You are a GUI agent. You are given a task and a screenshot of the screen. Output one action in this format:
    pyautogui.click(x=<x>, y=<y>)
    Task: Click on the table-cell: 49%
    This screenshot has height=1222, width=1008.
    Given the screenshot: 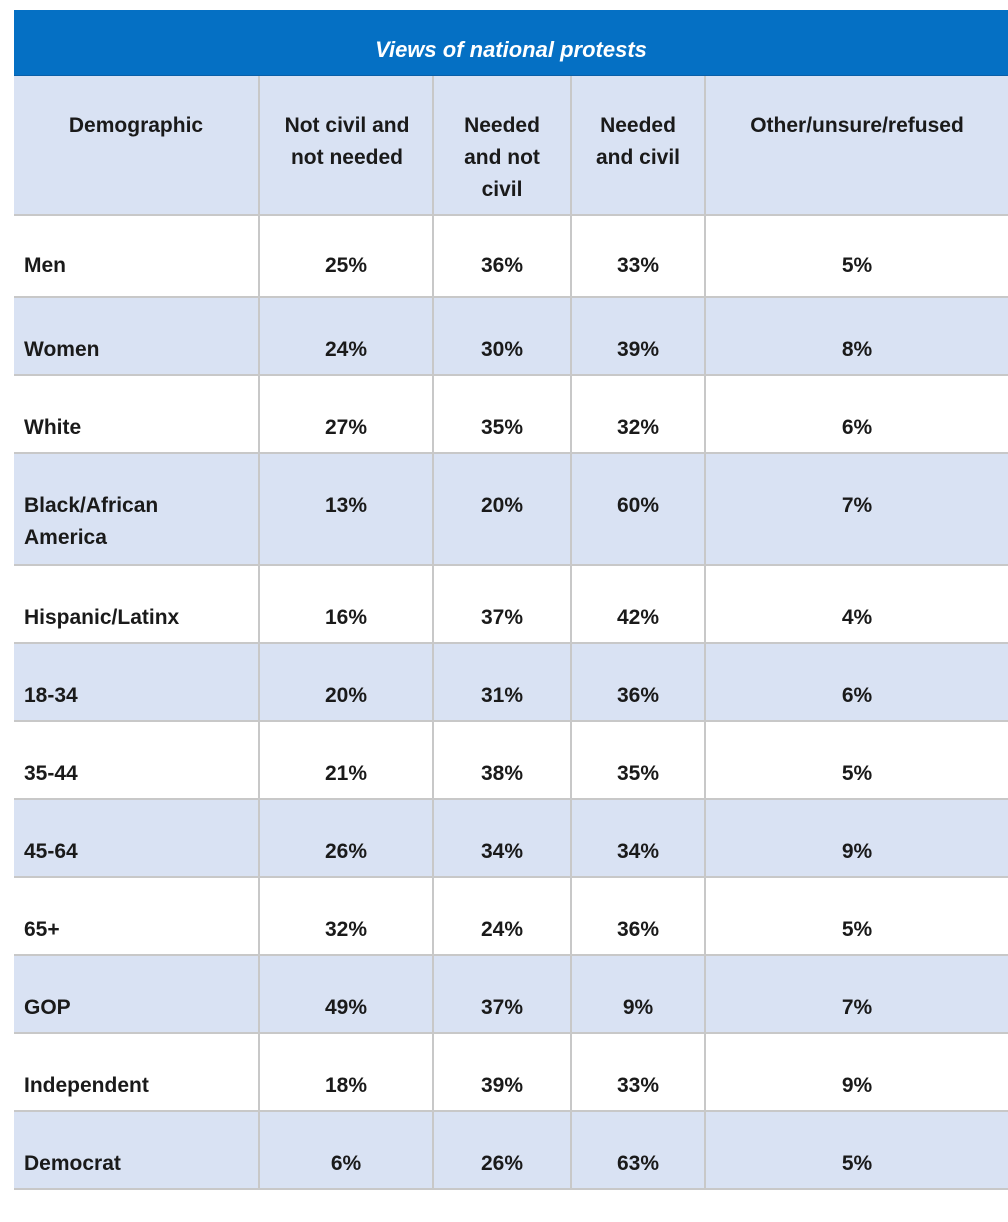 What is the action you would take?
    pyautogui.click(x=346, y=994)
    